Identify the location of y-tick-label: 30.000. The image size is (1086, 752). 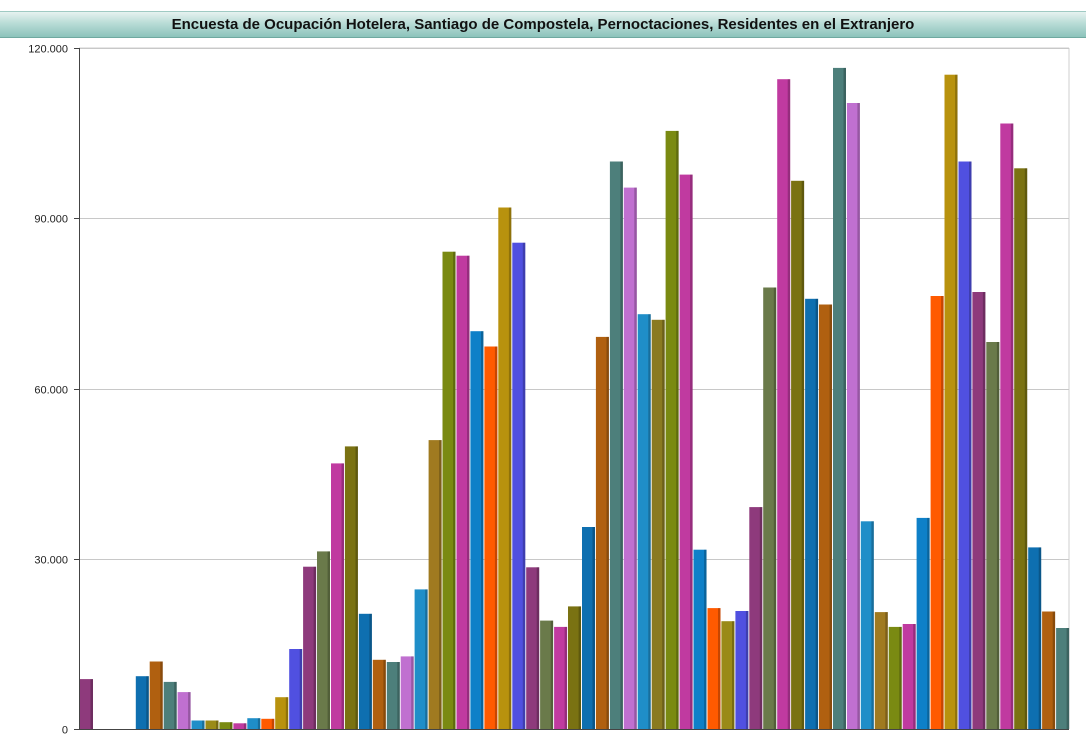
(51, 561).